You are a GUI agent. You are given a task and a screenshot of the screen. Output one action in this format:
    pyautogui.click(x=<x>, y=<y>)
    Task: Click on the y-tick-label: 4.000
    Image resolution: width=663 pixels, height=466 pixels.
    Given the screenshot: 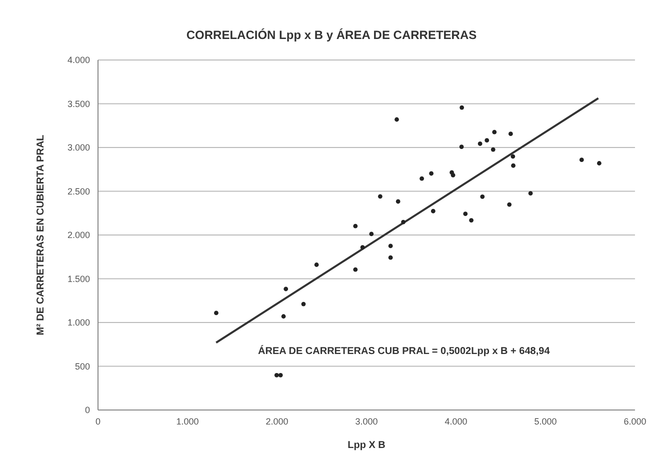 What is the action you would take?
    pyautogui.click(x=78, y=60)
    